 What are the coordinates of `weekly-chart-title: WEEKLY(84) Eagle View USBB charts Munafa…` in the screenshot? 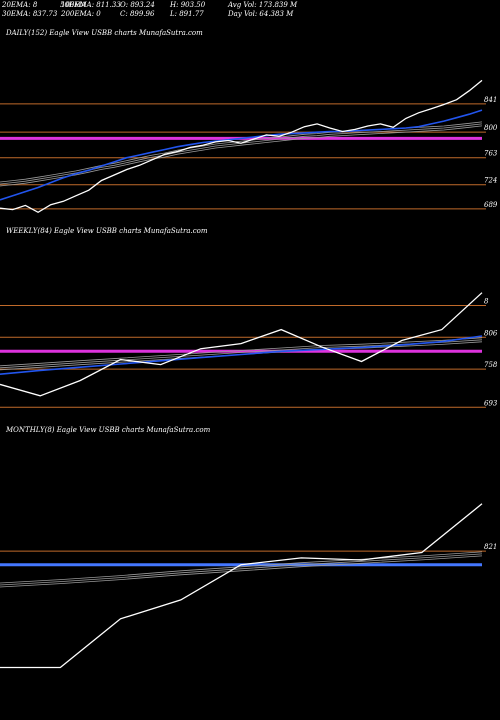 It's located at (107, 231).